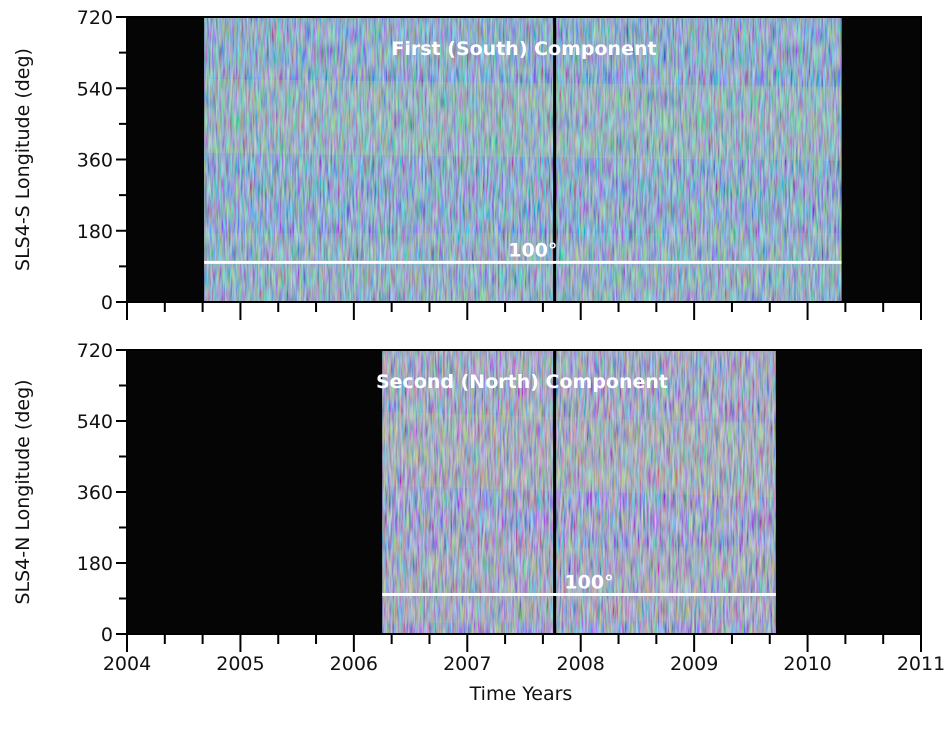  I want to click on x-tick-label: 2007, so click(467, 664).